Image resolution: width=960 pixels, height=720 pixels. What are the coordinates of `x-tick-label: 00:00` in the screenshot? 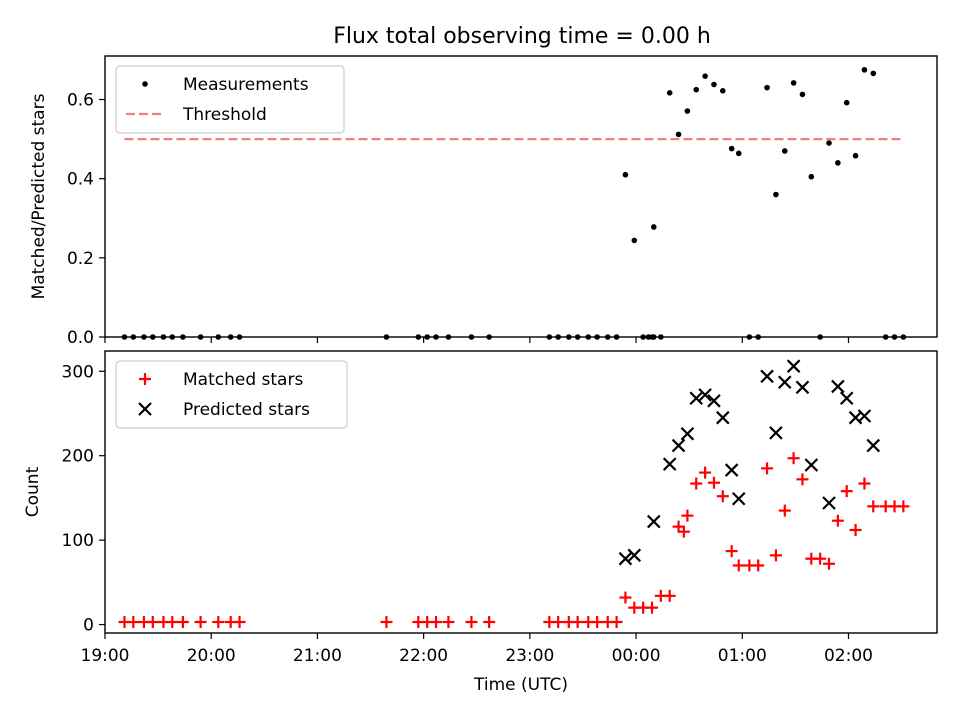 It's located at (636, 656).